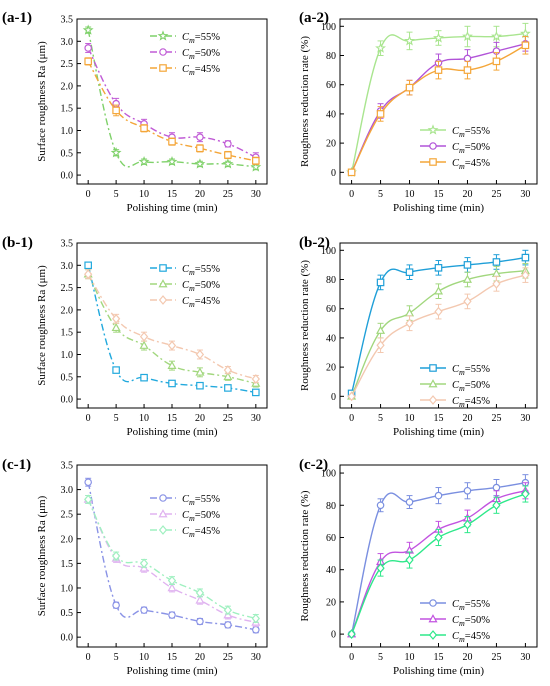 The height and width of the screenshot is (686, 550). Describe the element at coordinates (471, 402) in the screenshot. I see `legend-label: Cm=45%` at that location.